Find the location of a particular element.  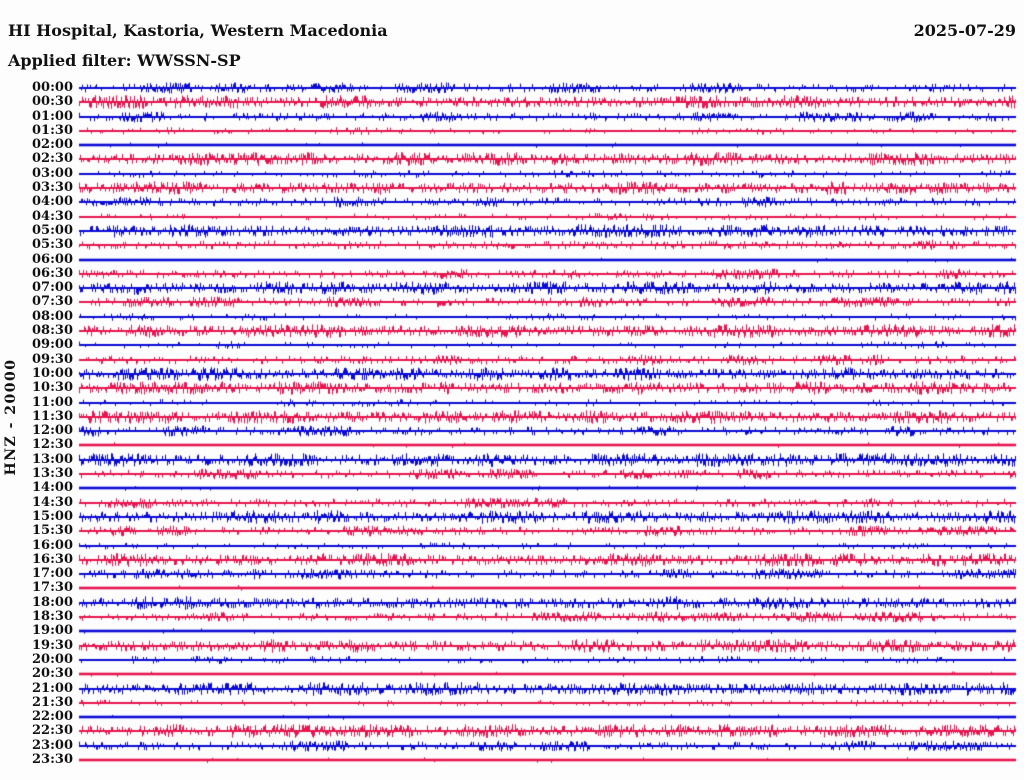

time-label: 00:00 is located at coordinates (52, 87).